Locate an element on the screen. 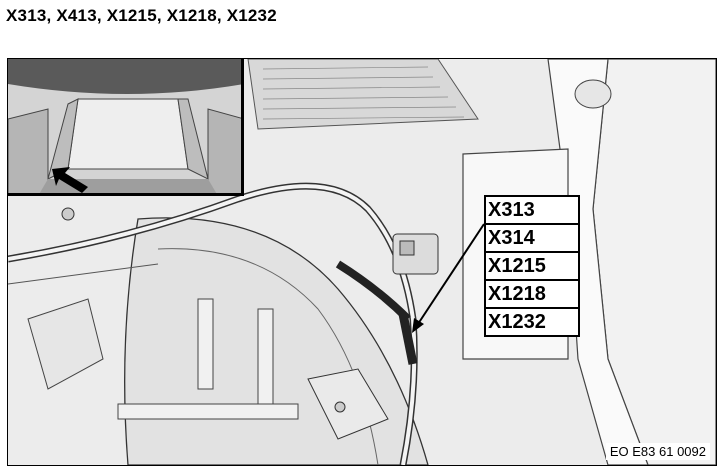 This screenshot has width=722, height=475. connector-label-x314: X314 is located at coordinates (532, 239).